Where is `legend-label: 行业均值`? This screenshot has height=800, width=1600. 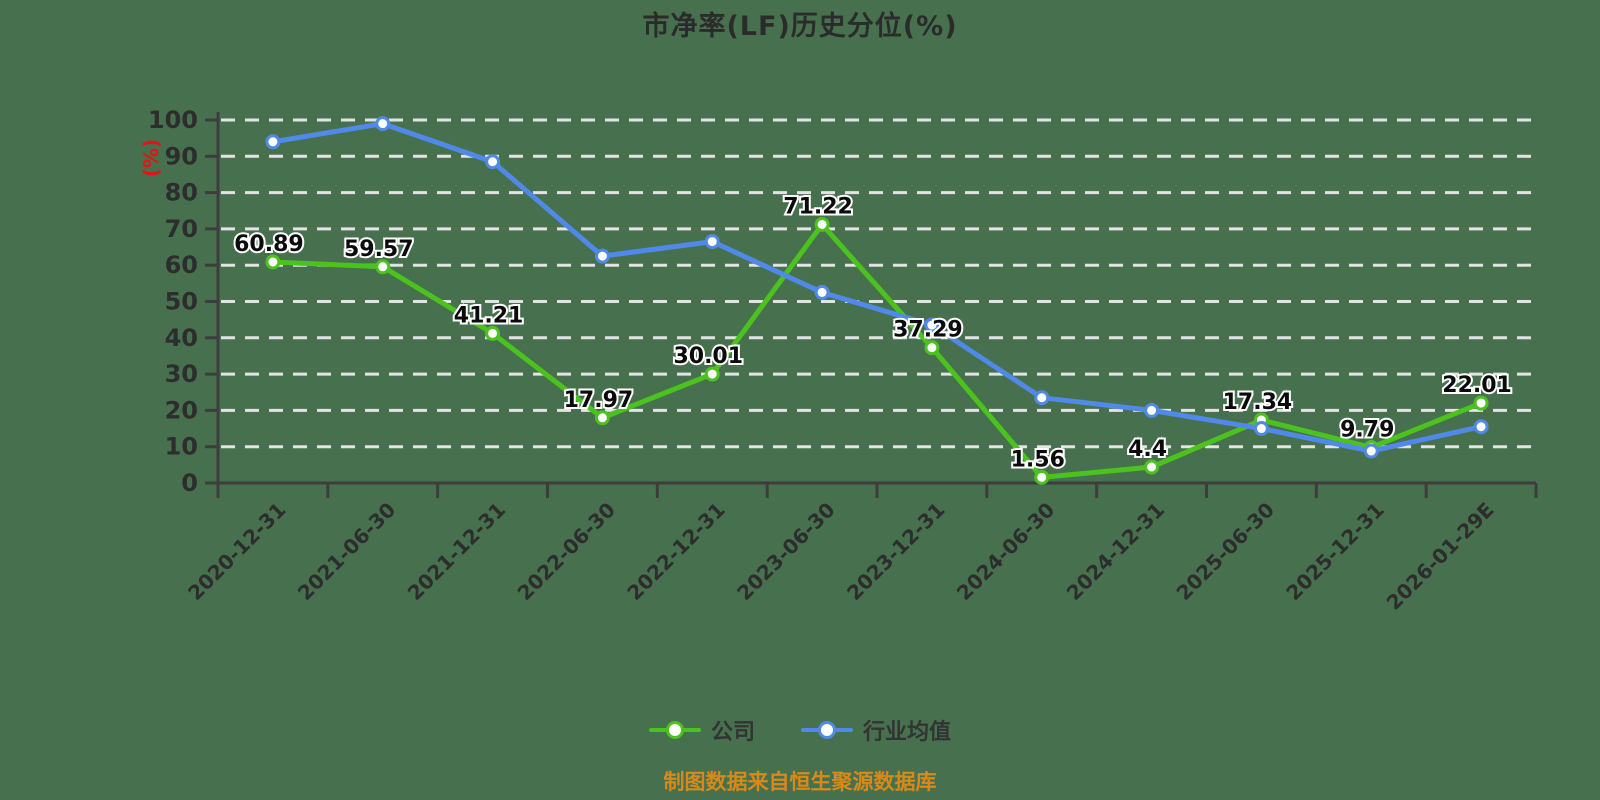 legend-label: 行业均值 is located at coordinates (907, 732).